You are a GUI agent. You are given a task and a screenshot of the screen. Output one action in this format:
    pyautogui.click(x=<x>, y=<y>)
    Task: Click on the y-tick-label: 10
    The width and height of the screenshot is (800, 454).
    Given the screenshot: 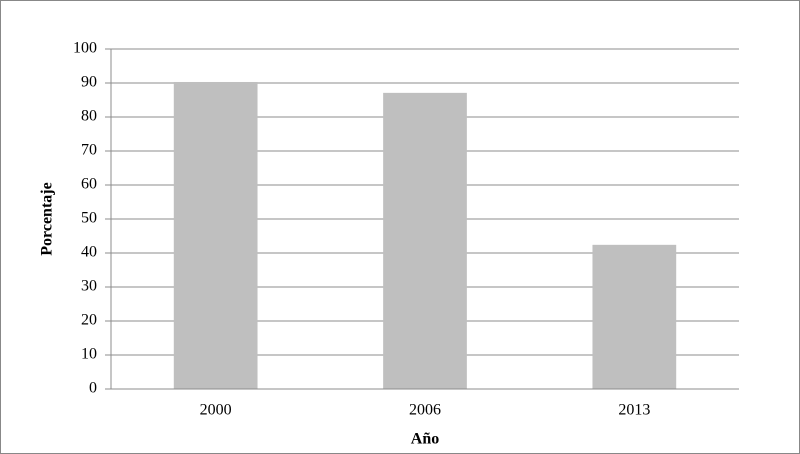 What is the action you would take?
    pyautogui.click(x=89, y=354)
    